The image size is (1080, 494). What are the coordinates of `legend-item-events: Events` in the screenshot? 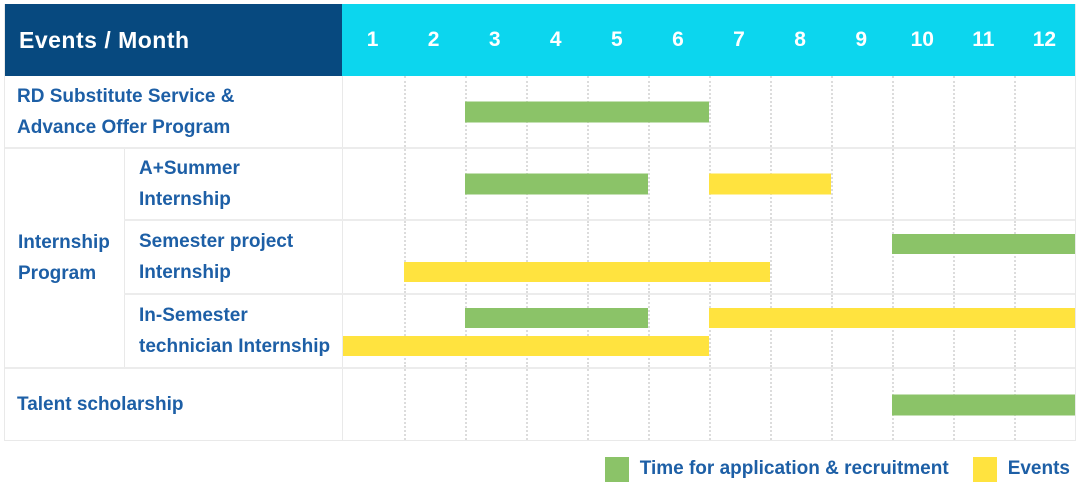 It's located at (1021, 469).